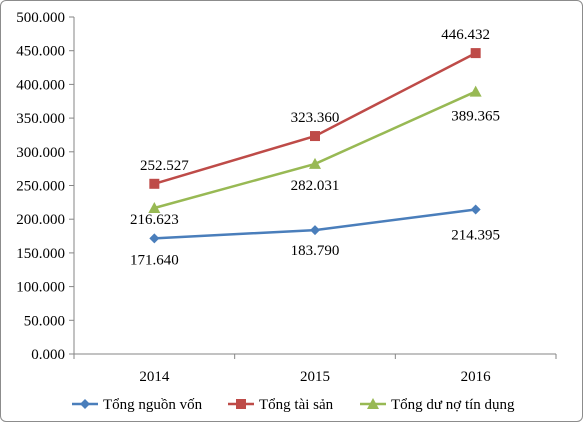  What do you see at coordinates (40, 254) in the screenshot?
I see `y-tick-label: 150.000` at bounding box center [40, 254].